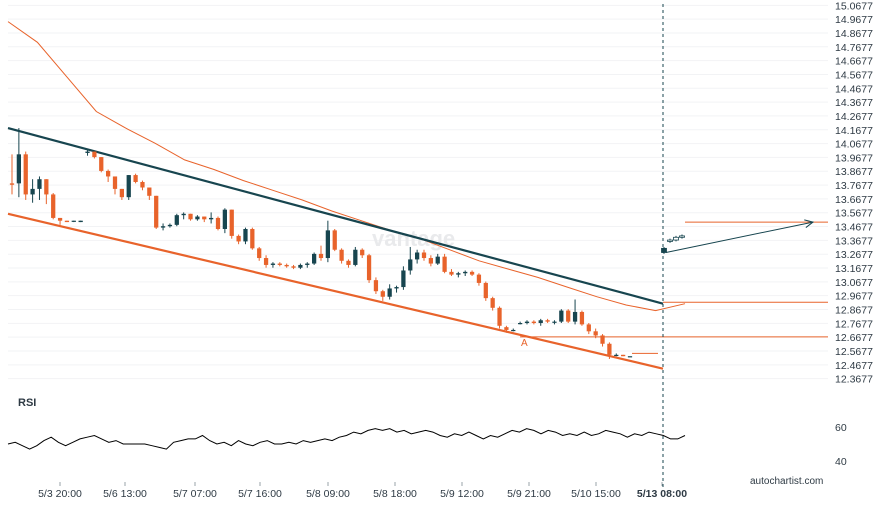 Image resolution: width=887 pixels, height=505 pixels. I want to click on y-tick-label: 14.0677, so click(854, 145).